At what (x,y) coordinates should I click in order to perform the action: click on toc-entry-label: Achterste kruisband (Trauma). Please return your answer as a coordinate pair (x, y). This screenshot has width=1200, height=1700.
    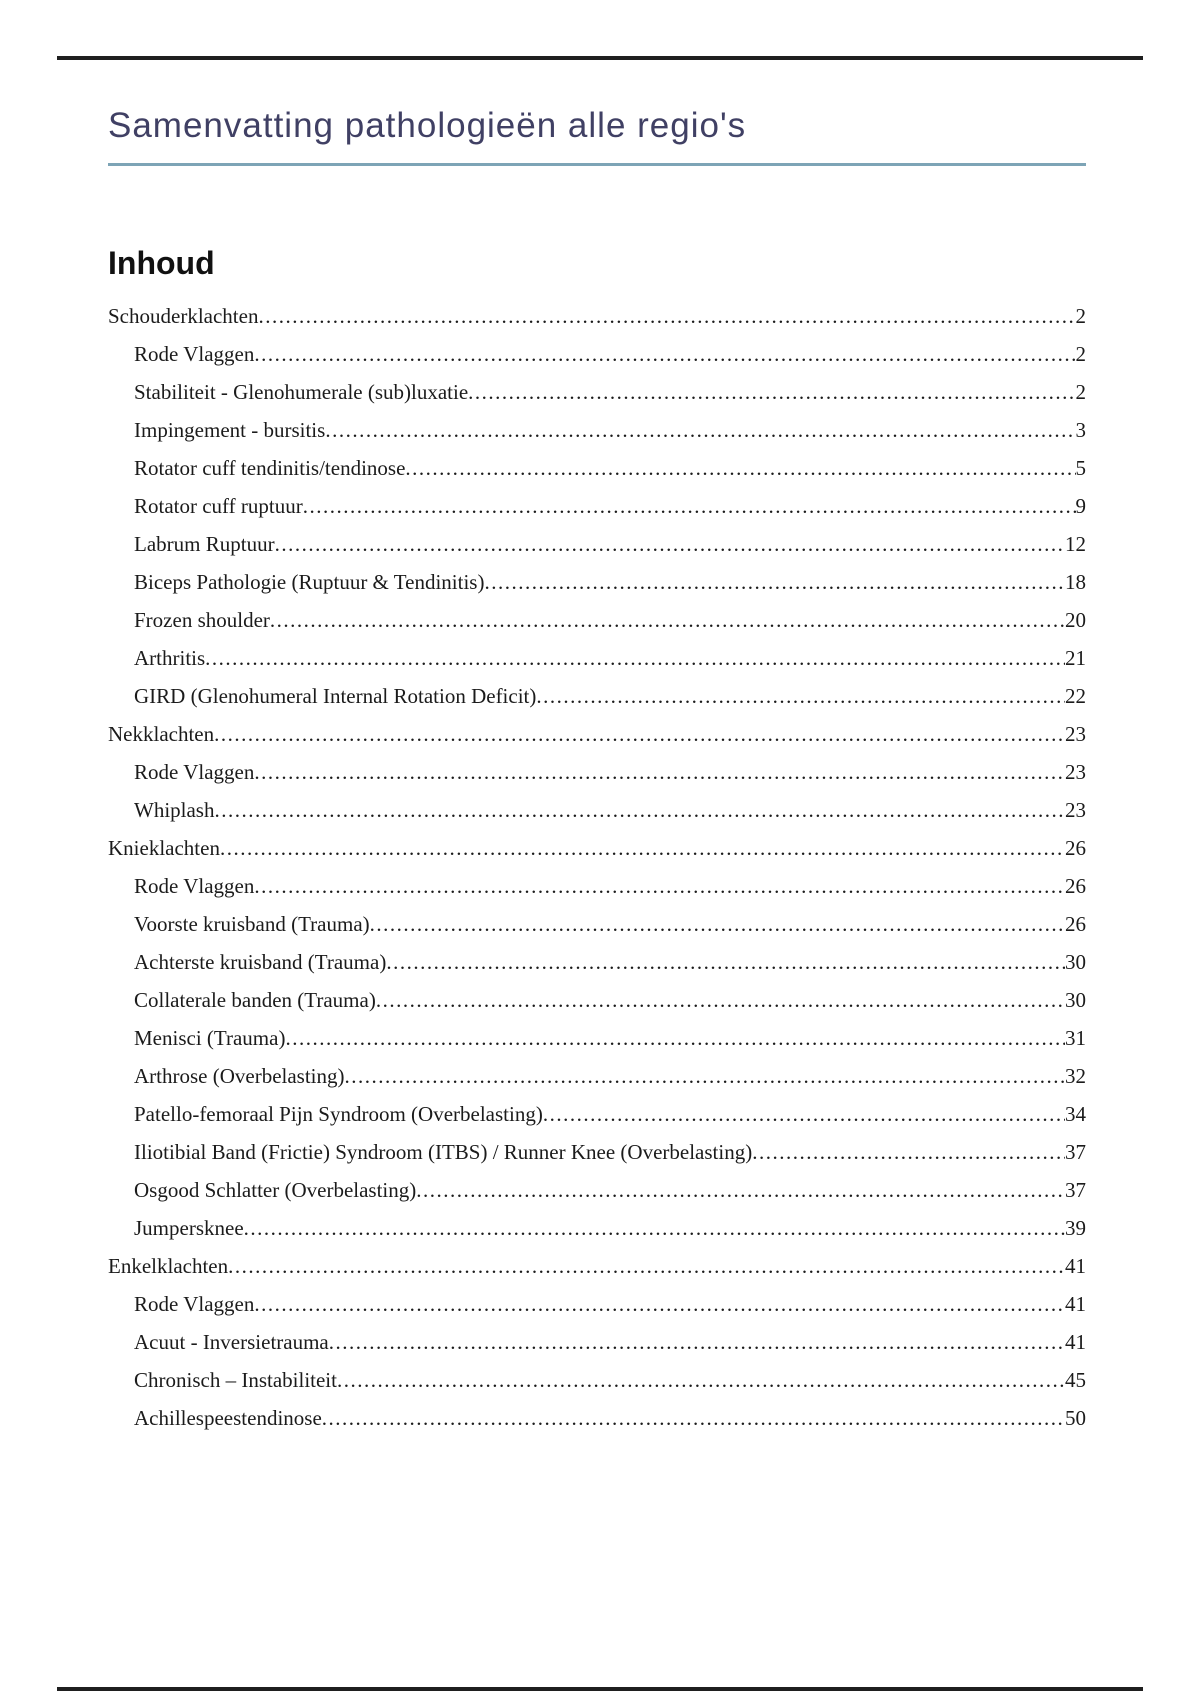
    Looking at the image, I should click on (260, 962).